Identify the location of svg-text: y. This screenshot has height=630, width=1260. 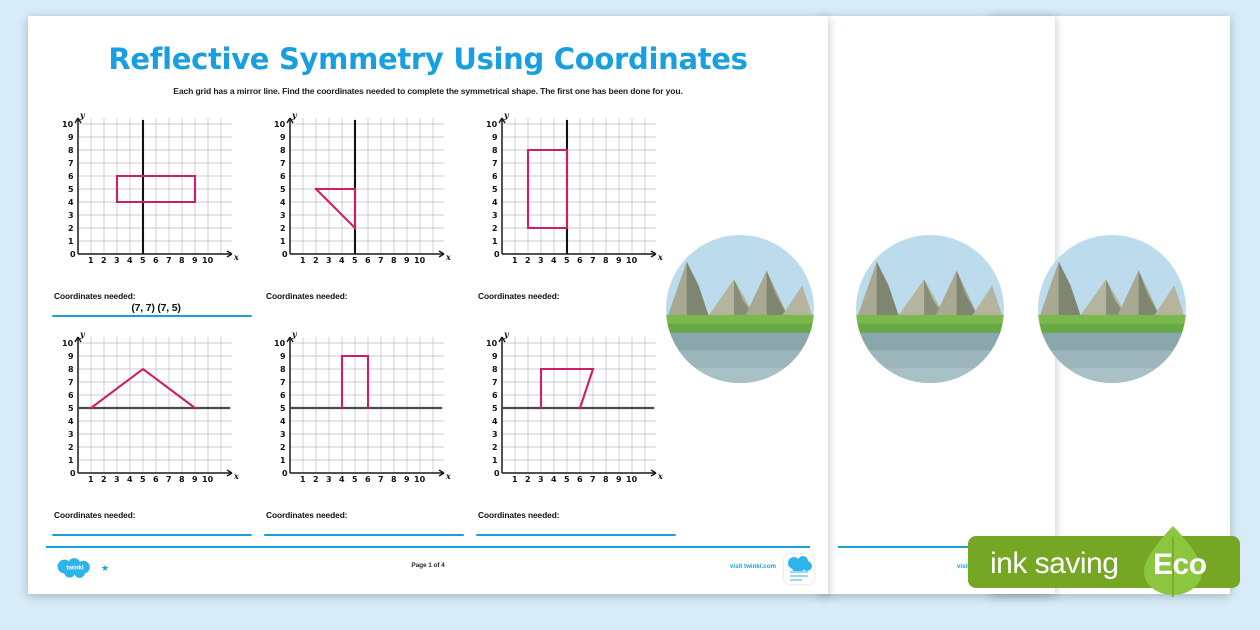
(82, 334).